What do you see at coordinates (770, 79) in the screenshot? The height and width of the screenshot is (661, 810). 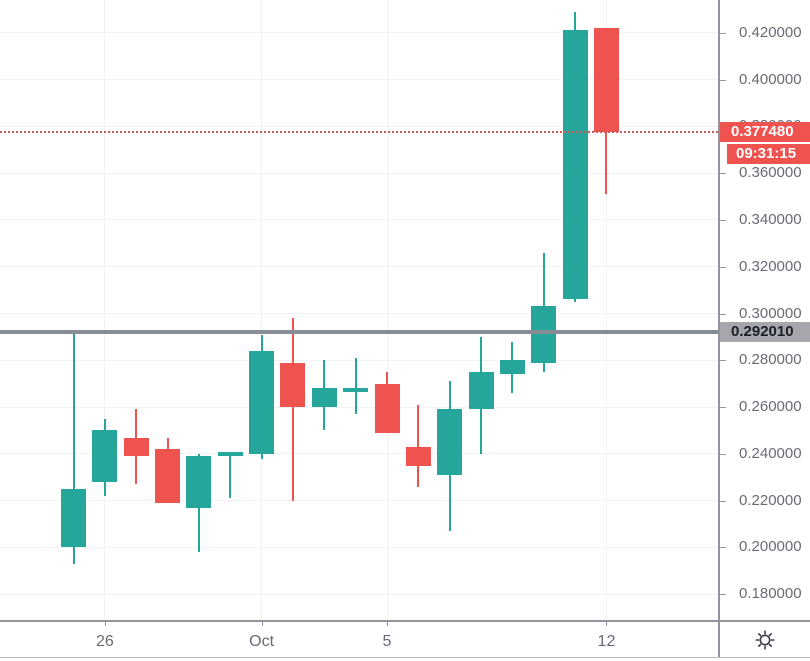 I see `price-axis-label: 0.400000` at bounding box center [770, 79].